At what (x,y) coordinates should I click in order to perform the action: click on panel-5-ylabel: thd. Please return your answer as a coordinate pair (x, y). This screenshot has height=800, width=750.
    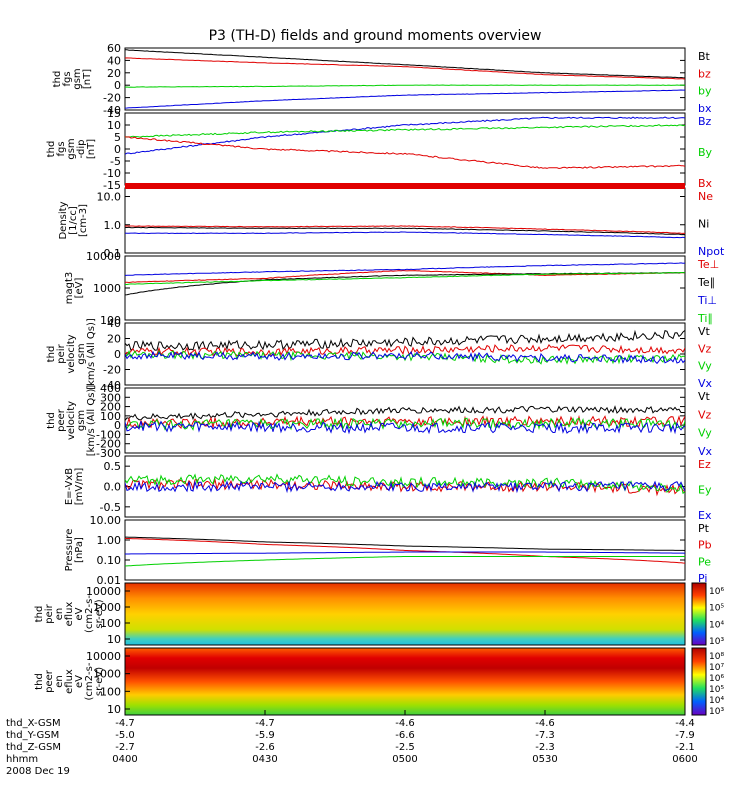
    Looking at the image, I should click on (51, 354).